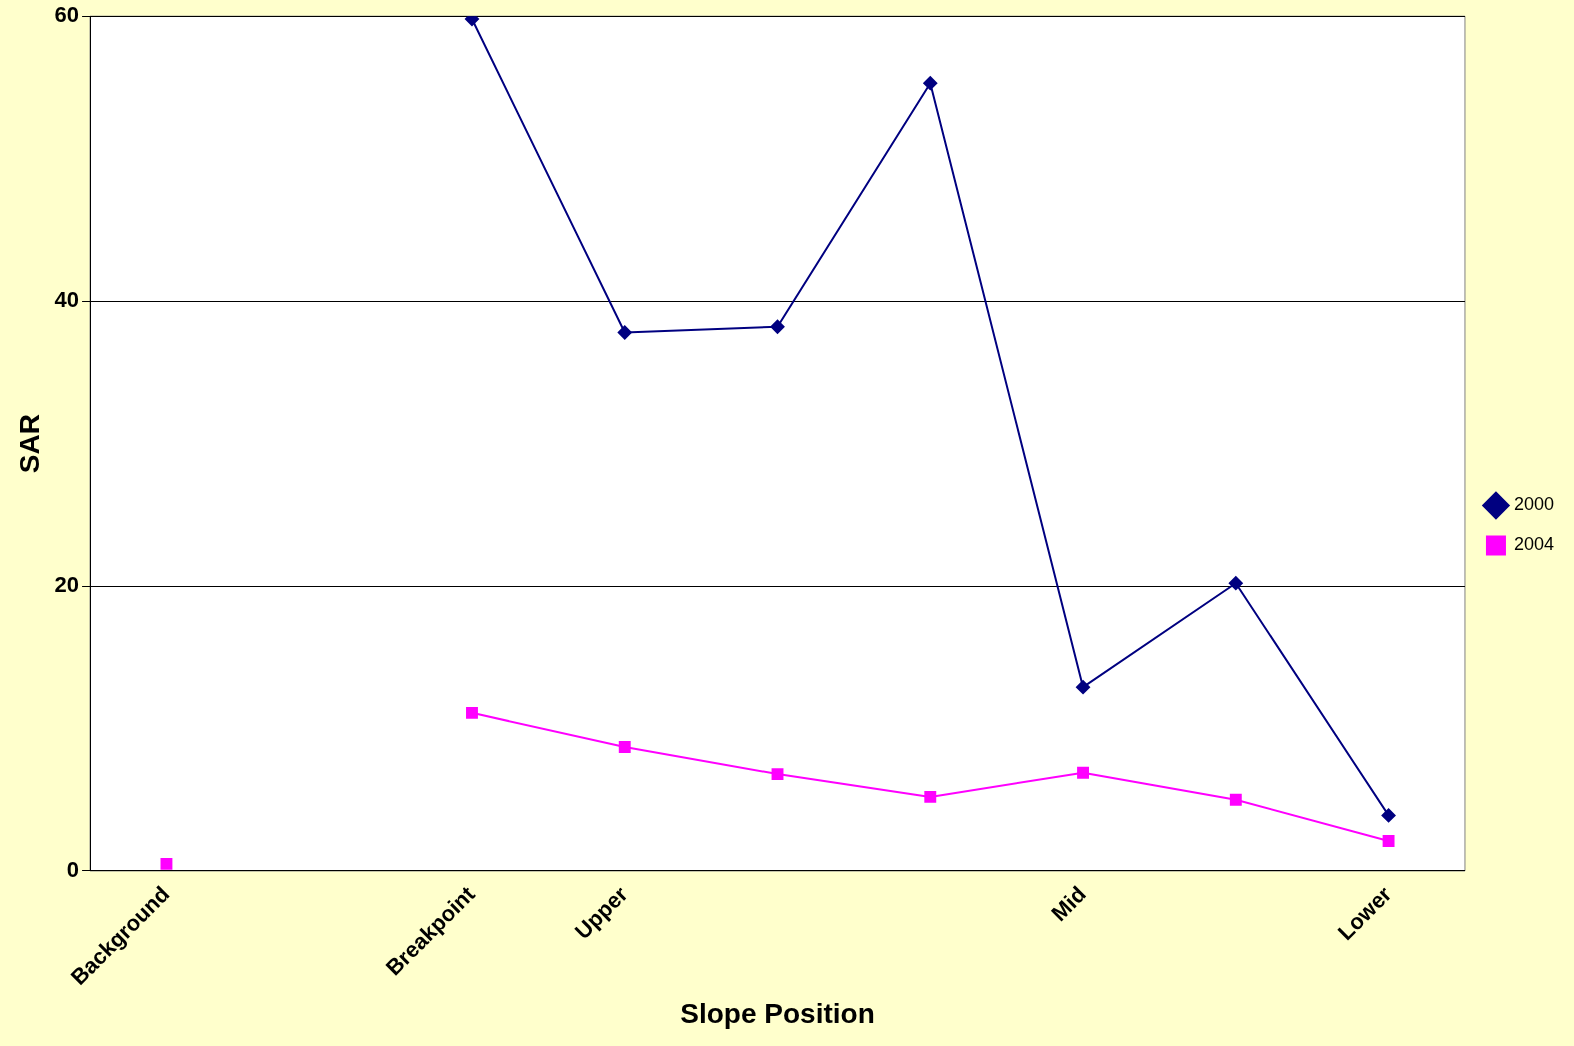 The width and height of the screenshot is (1574, 1046). I want to click on y-tick-label: 0, so click(73, 870).